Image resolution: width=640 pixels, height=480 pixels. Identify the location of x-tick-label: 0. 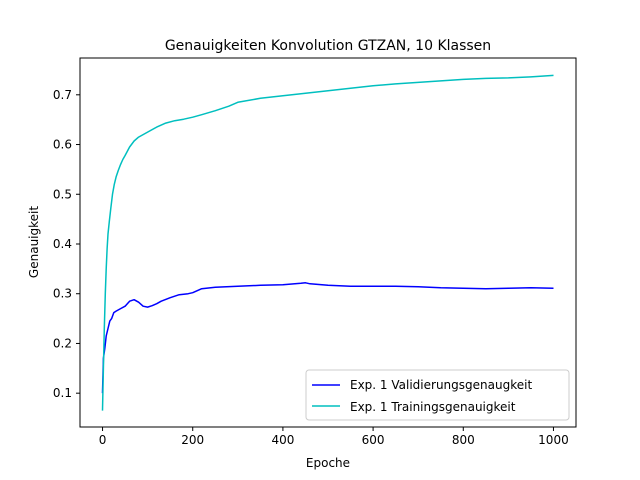
(103, 440).